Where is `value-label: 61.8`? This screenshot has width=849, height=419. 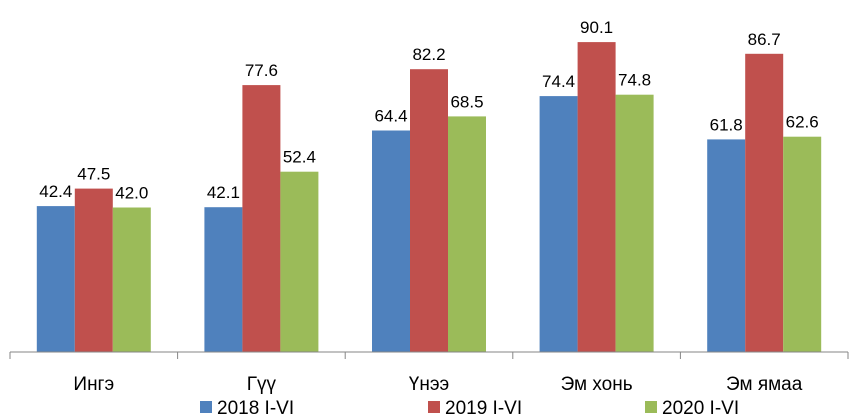 value-label: 61.8 is located at coordinates (726, 124).